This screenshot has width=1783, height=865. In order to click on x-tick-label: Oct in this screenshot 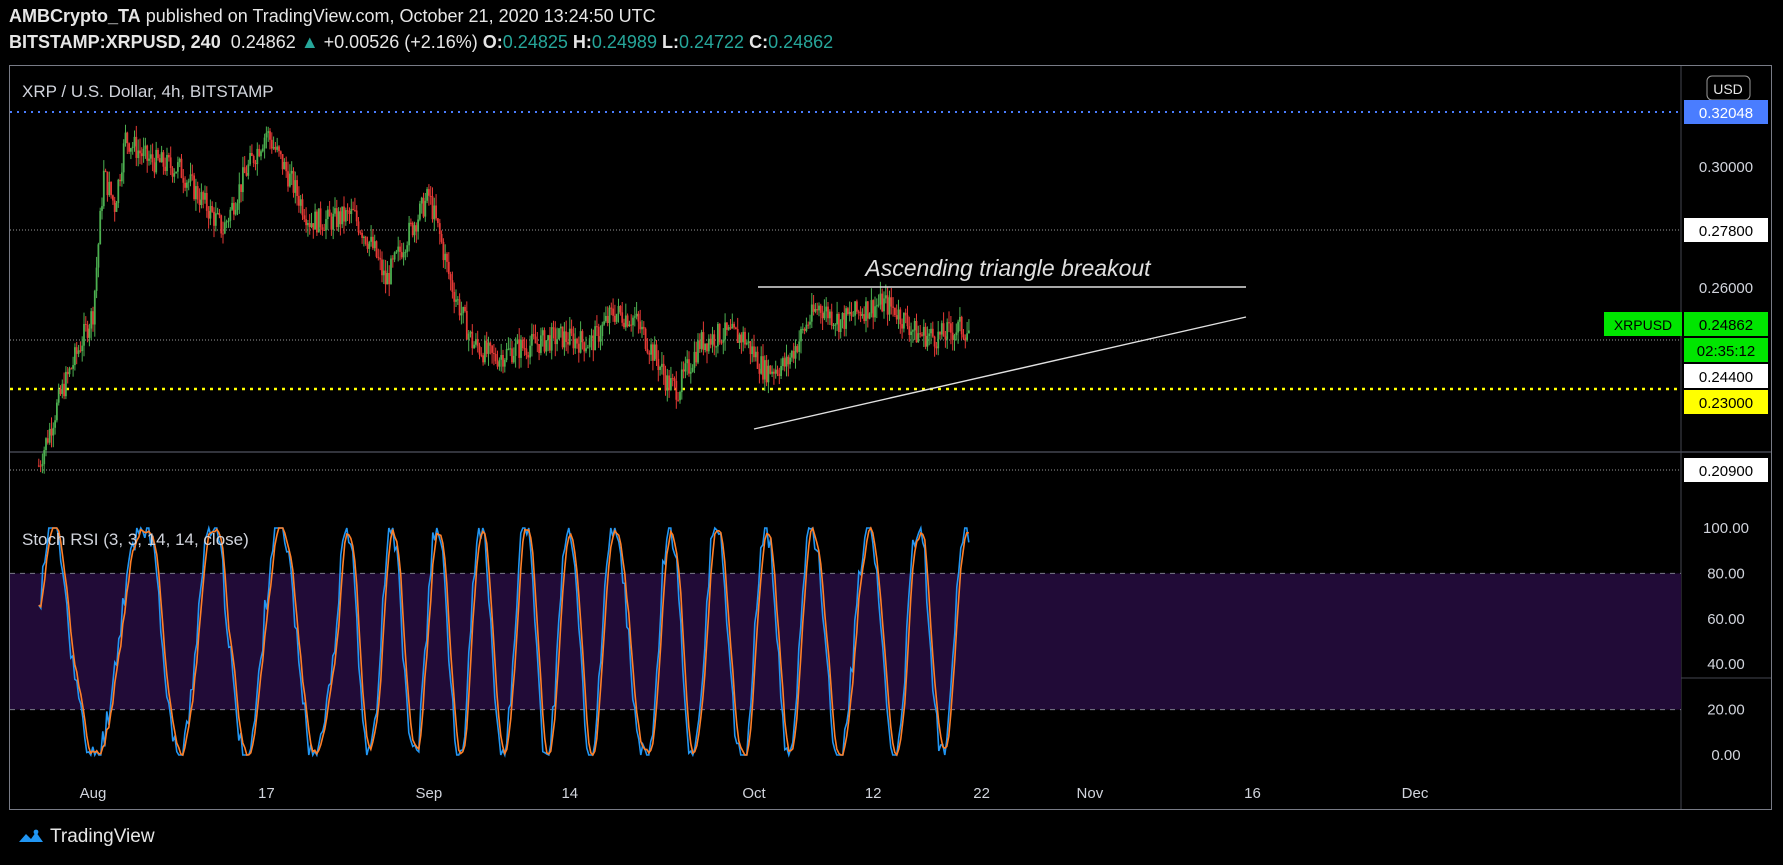, I will do `click(754, 793)`.